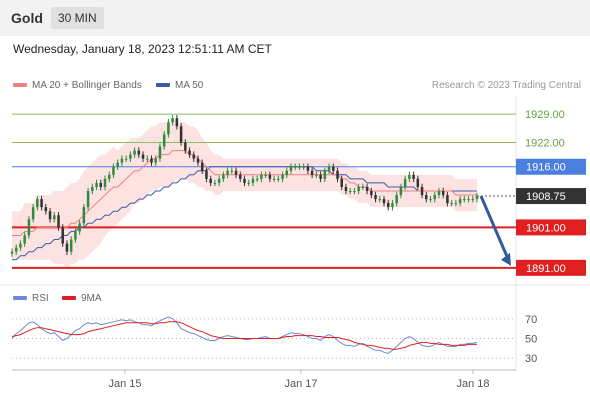  I want to click on rsi-tick-70: 70, so click(531, 320).